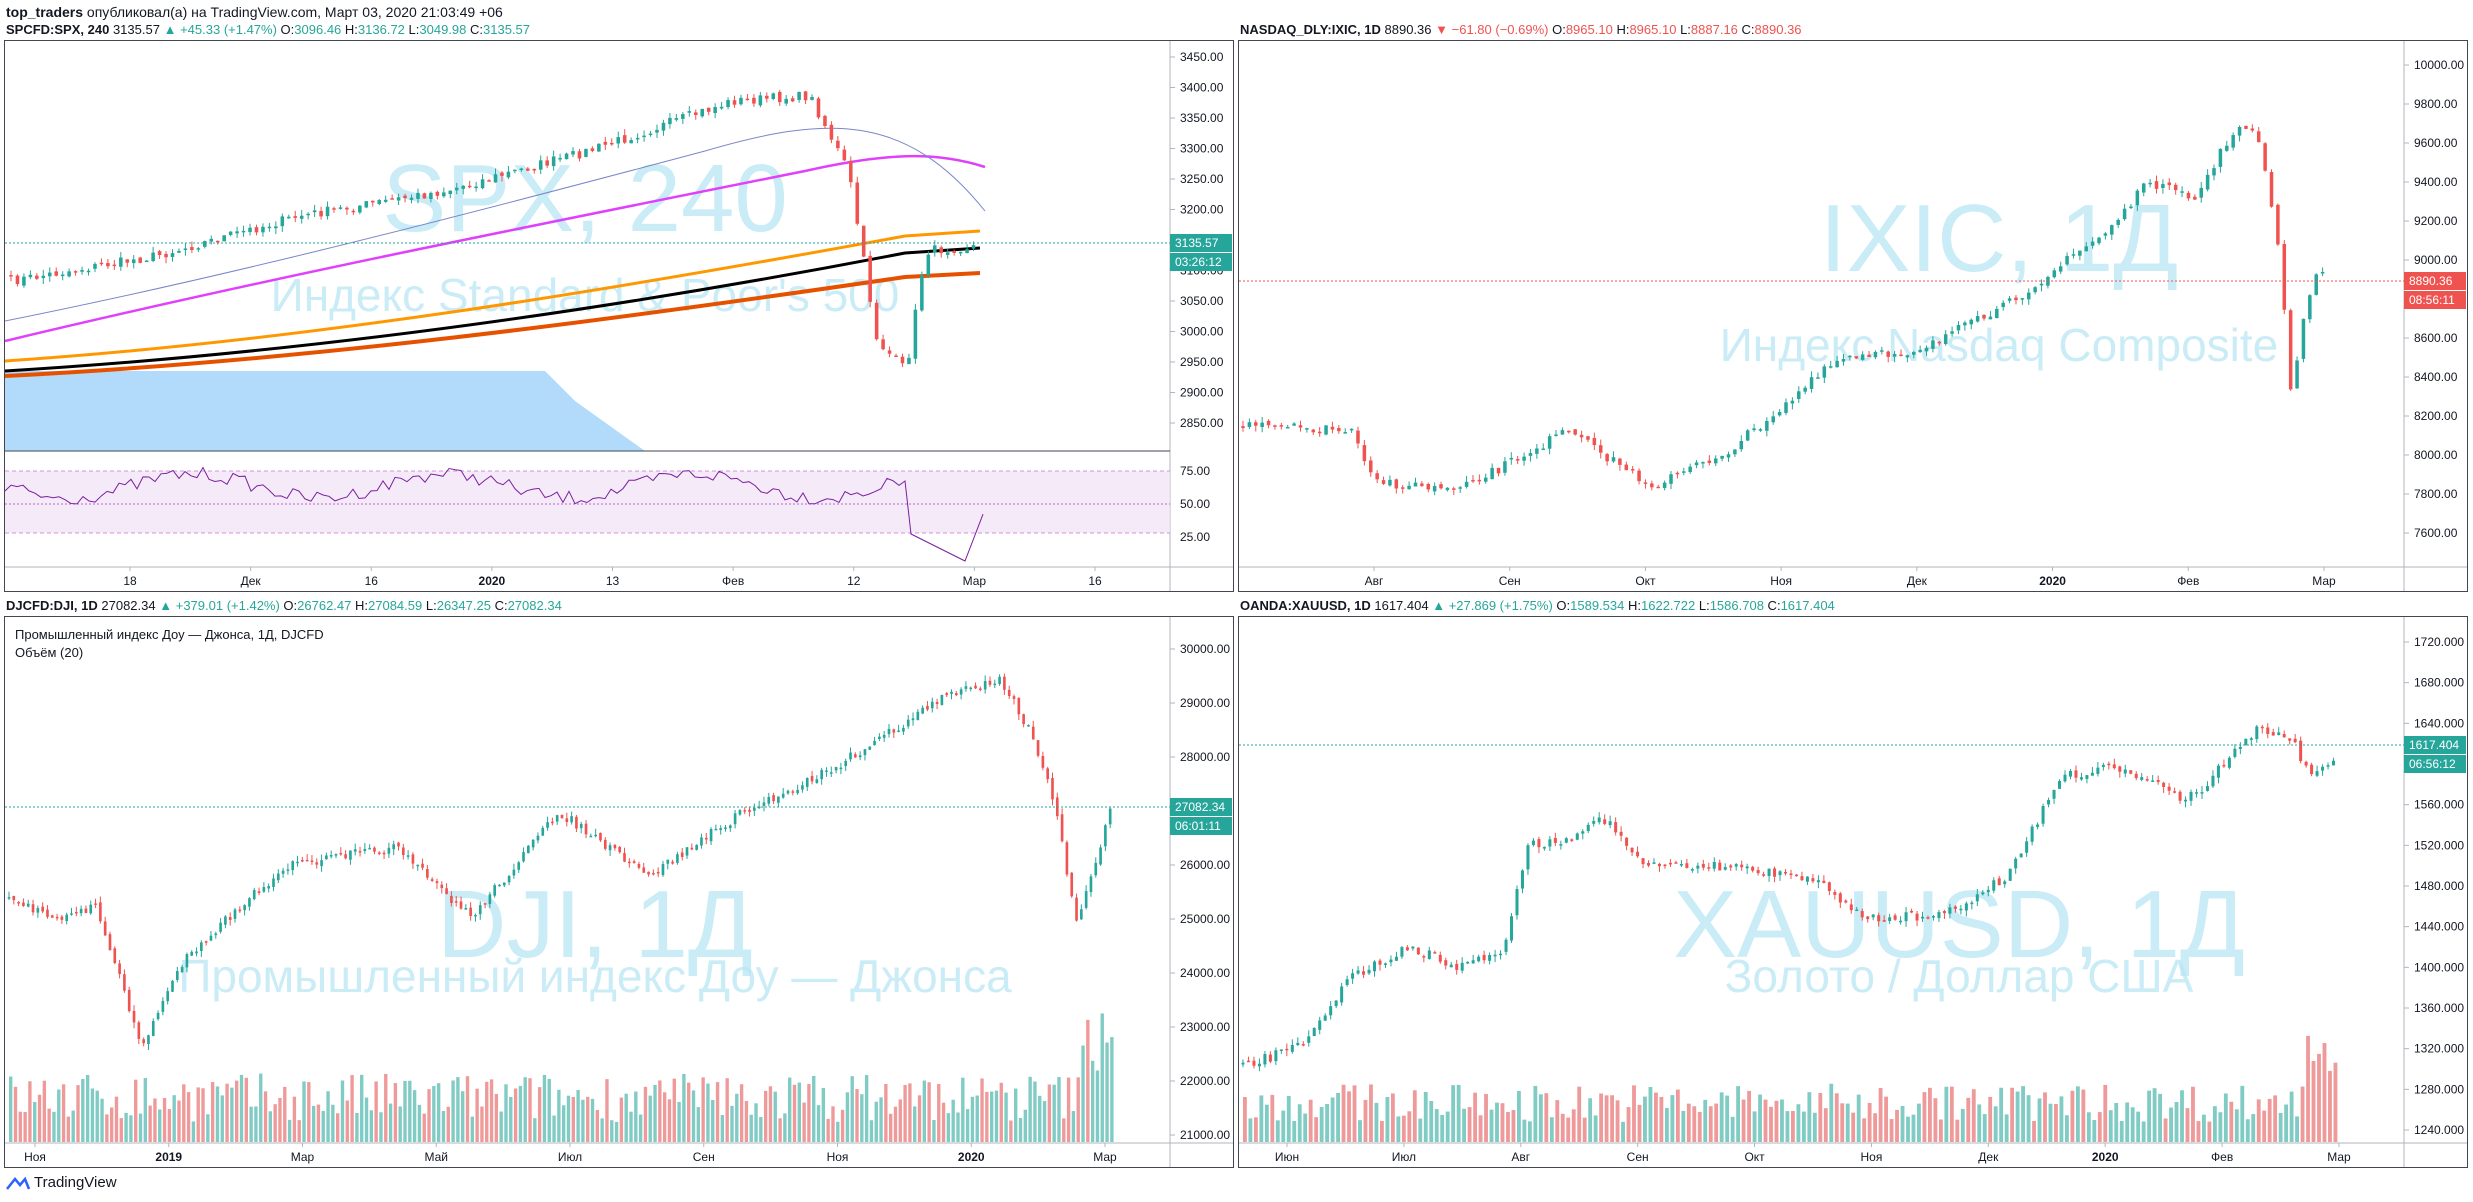 The image size is (2473, 1202). What do you see at coordinates (372, 581) in the screenshot?
I see `time-tick-label: 16` at bounding box center [372, 581].